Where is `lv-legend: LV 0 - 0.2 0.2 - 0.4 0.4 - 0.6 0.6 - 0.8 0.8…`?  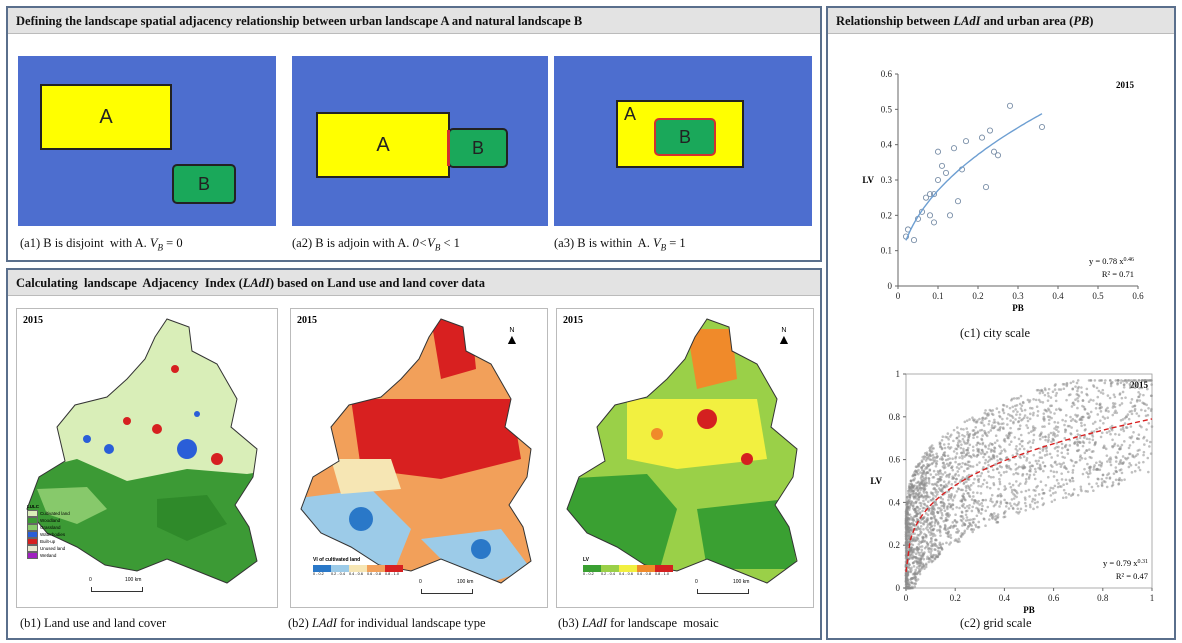 lv-legend: LV 0 - 0.2 0.2 - 0.4 0.4 - 0.6 0.6 - 0.8 0.8… is located at coordinates (628, 566).